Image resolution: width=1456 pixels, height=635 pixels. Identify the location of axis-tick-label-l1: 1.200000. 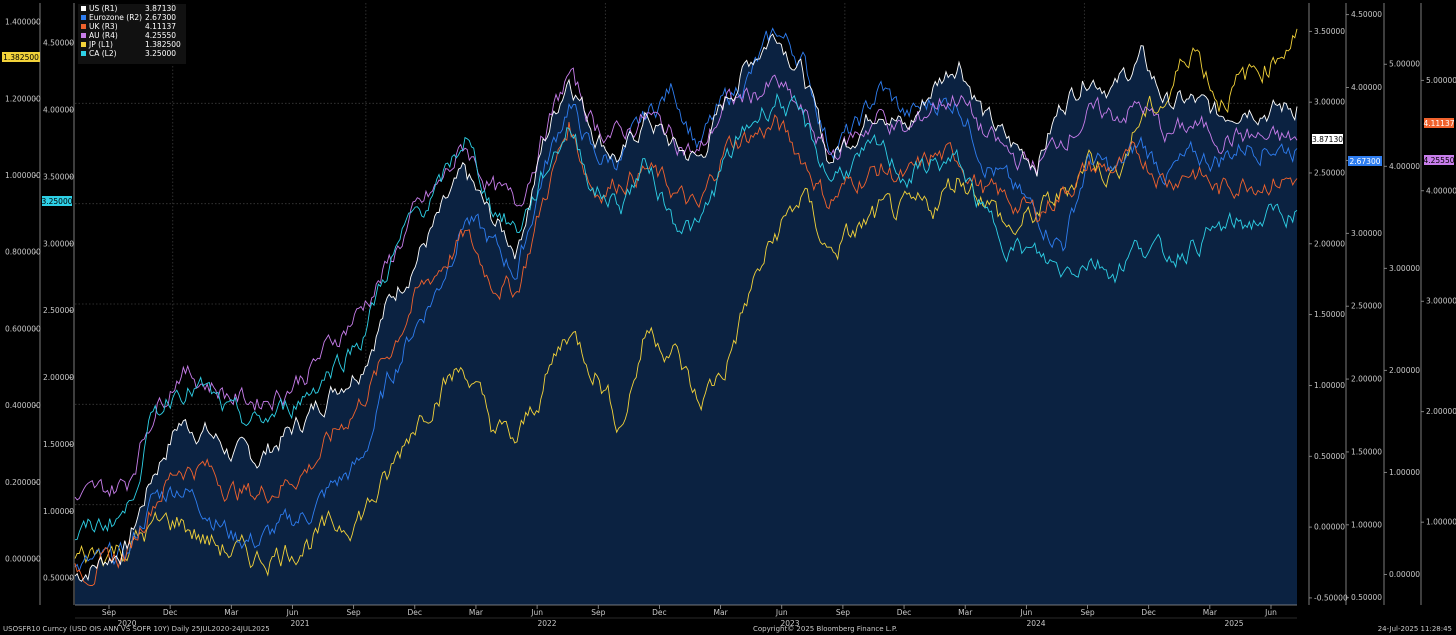
(23, 98).